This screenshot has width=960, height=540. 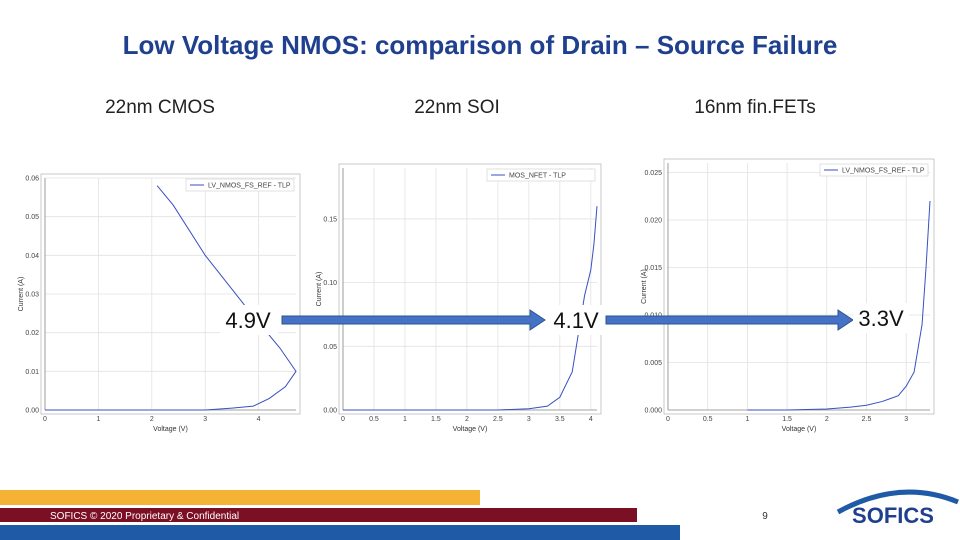 I want to click on y-tick-label: 0.005, so click(x=653, y=363).